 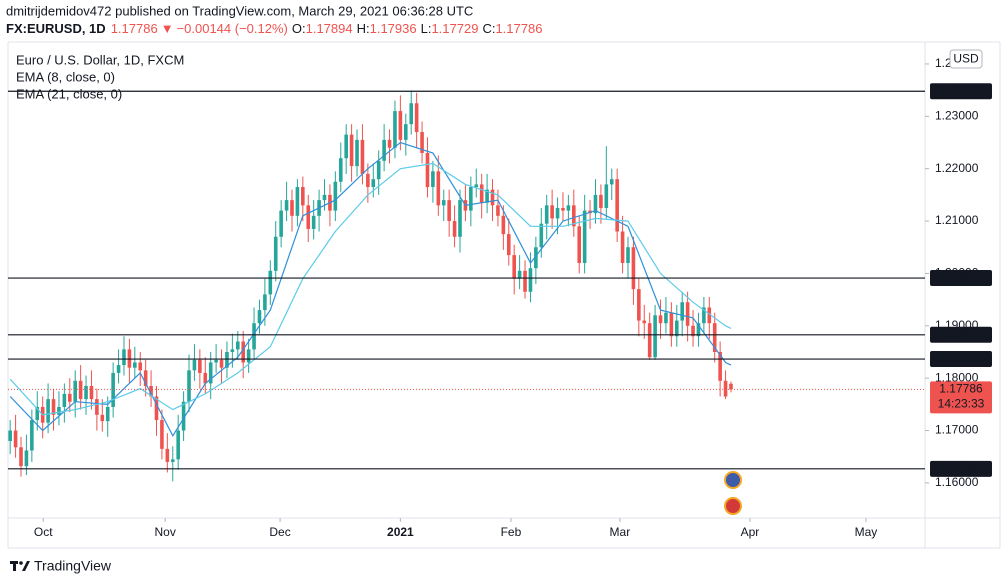 I want to click on current-price-box, so click(x=961, y=397).